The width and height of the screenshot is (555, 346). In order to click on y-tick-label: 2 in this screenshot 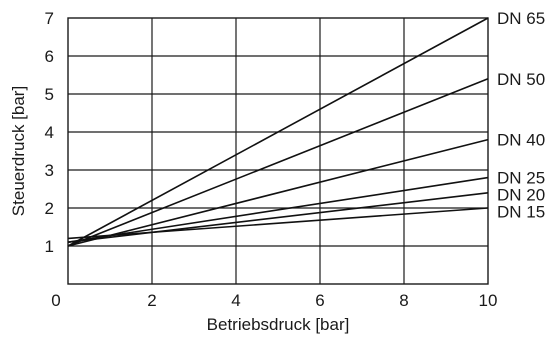, I will do `click(49, 208)`.